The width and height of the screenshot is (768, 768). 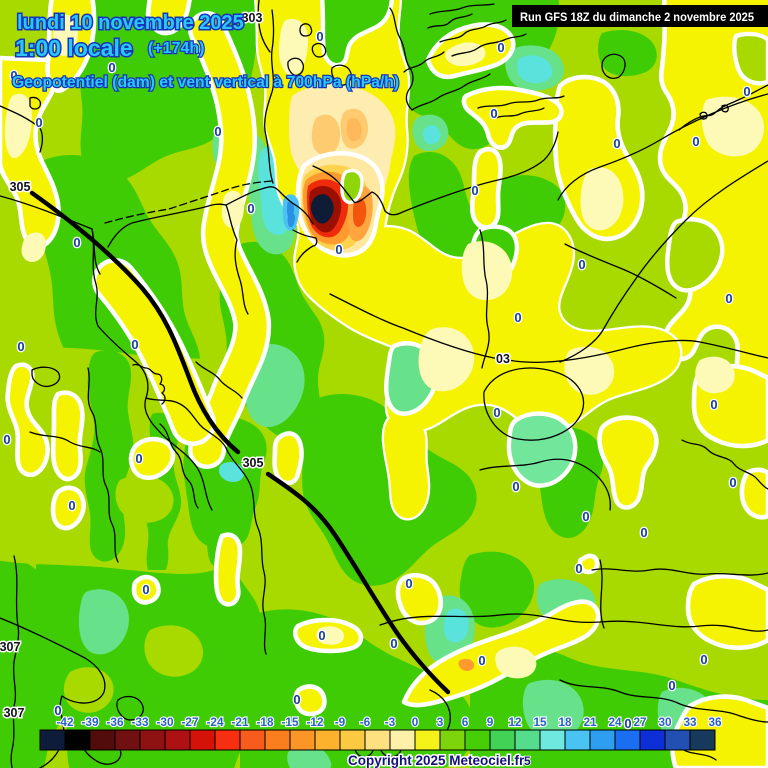 I want to click on svg-text: -24, so click(x=214, y=722).